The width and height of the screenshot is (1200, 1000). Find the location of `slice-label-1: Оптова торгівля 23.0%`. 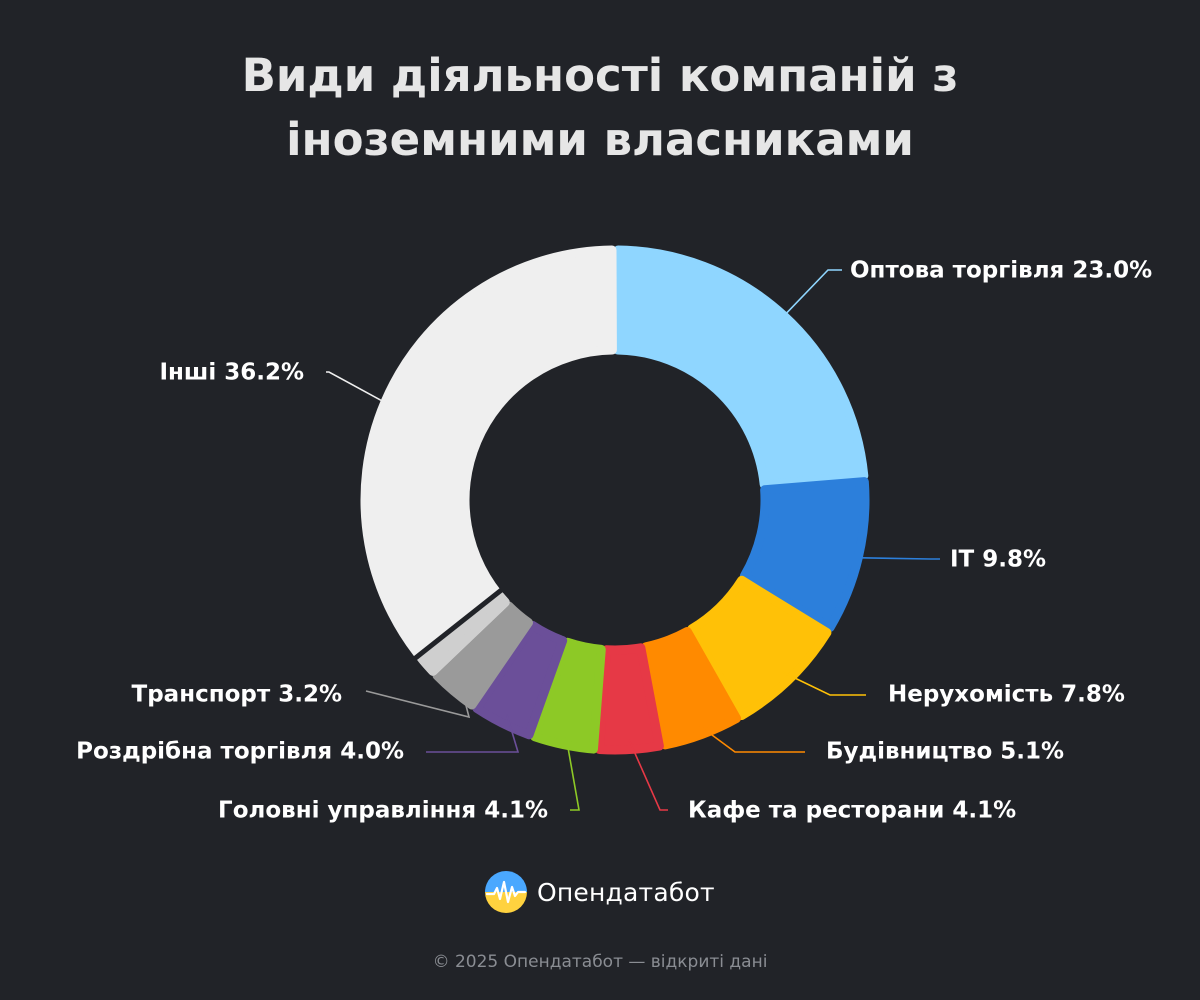

slice-label-1: Оптова торгівля 23.0% is located at coordinates (1001, 271).